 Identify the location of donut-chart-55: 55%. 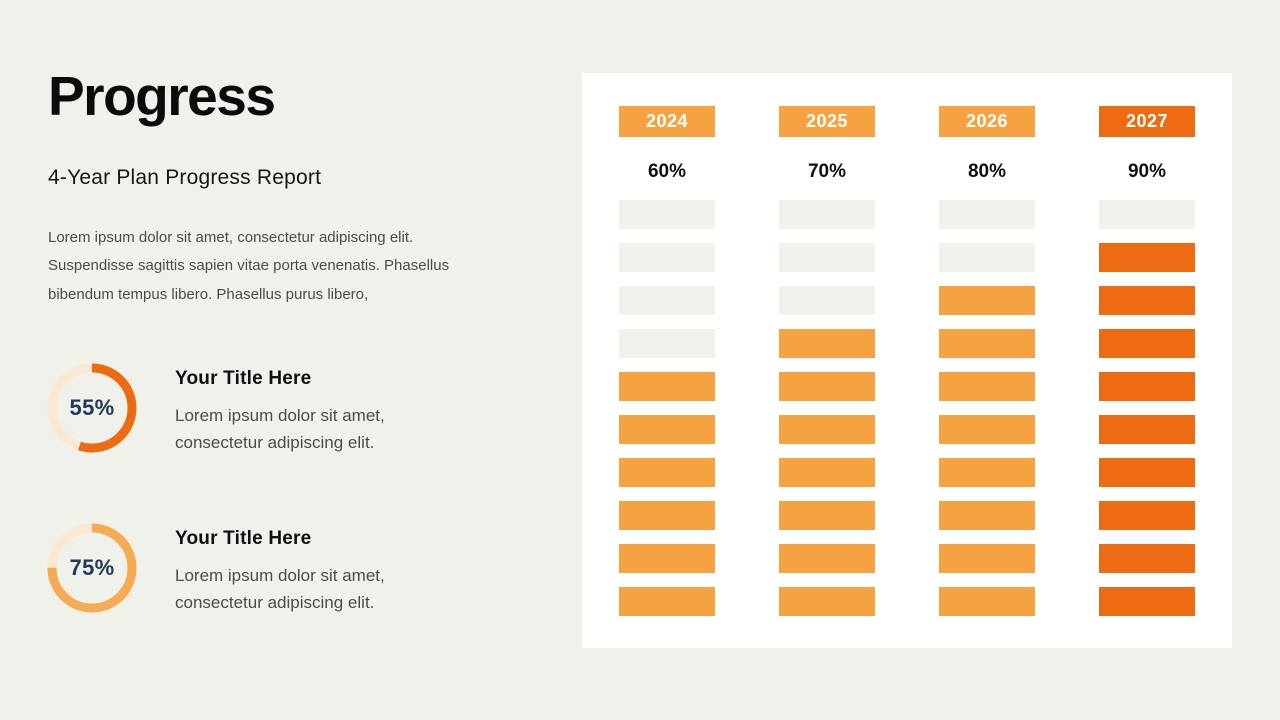
(92, 408).